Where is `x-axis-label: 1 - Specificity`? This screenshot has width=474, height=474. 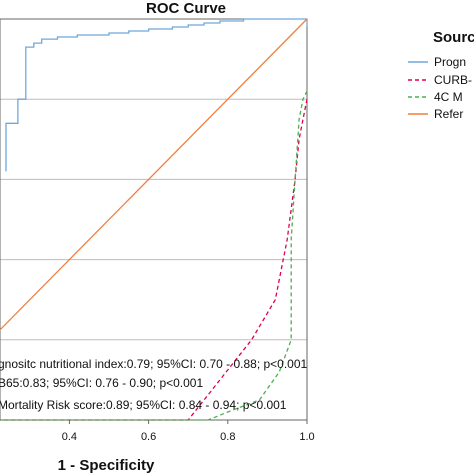
x-axis-label: 1 - Specificity is located at coordinates (106, 465).